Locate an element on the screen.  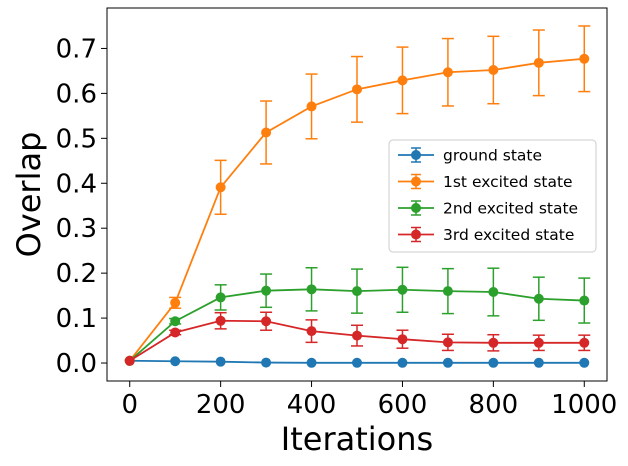
y-tick-label: 0.0 is located at coordinates (76, 364).